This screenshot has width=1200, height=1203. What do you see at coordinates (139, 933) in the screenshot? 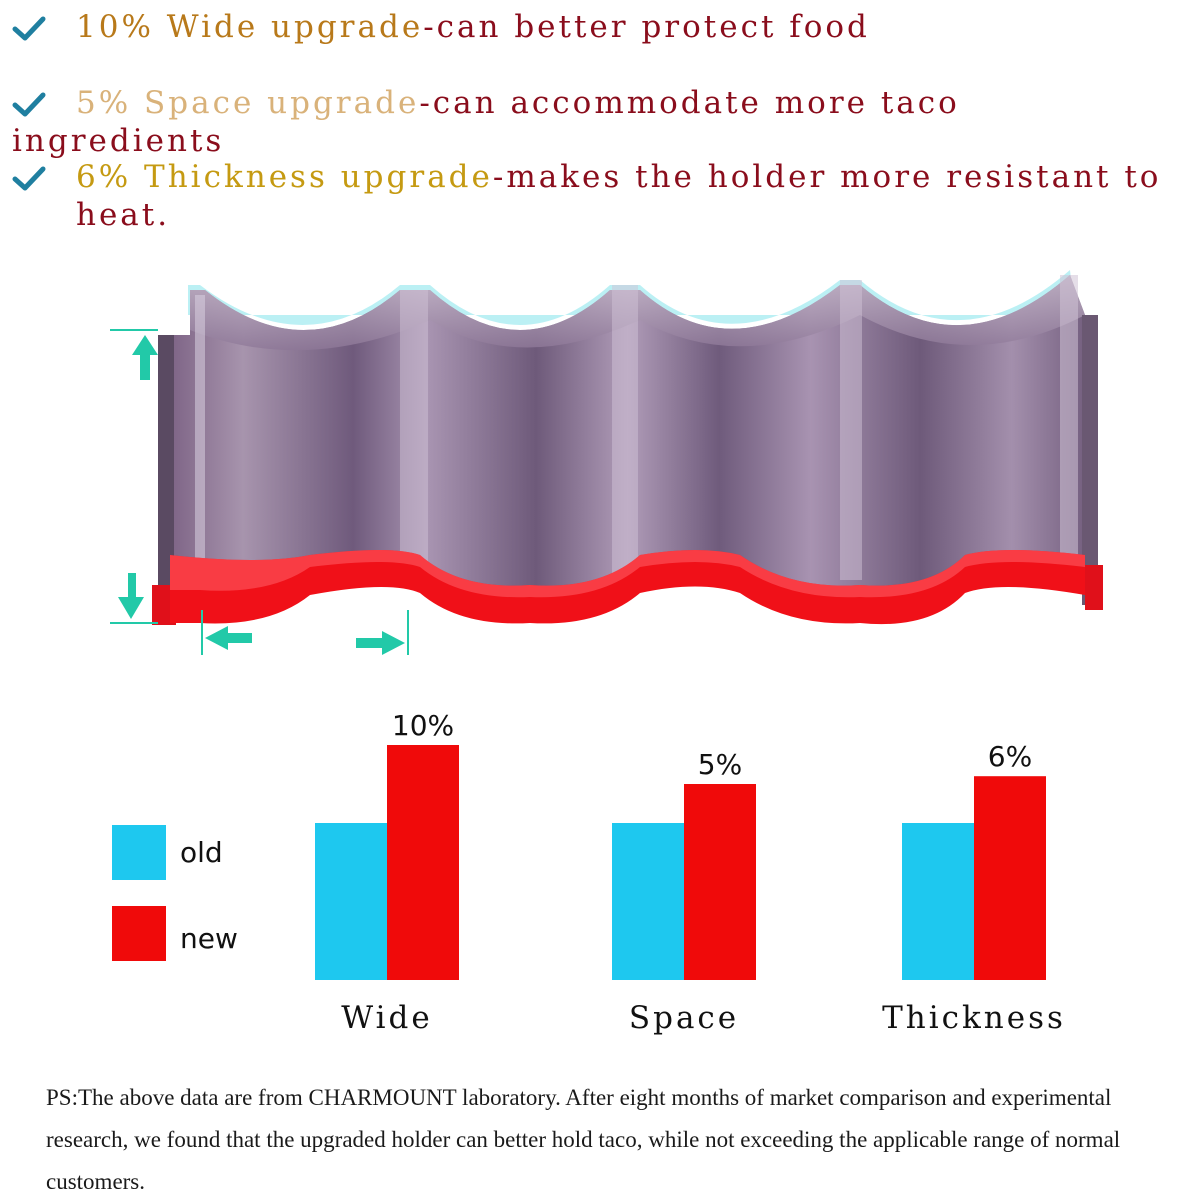
I see `legend-swatch-new` at bounding box center [139, 933].